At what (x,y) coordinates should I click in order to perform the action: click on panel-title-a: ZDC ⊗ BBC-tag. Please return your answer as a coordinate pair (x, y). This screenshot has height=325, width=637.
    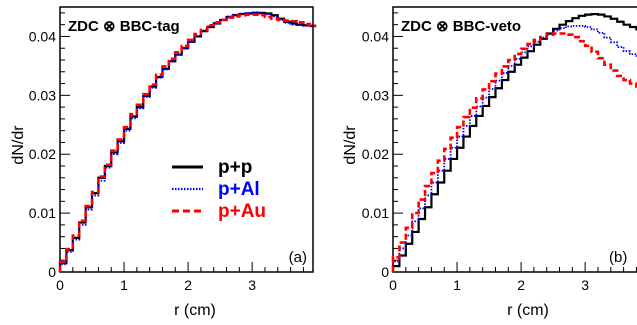
    Looking at the image, I should click on (124, 26).